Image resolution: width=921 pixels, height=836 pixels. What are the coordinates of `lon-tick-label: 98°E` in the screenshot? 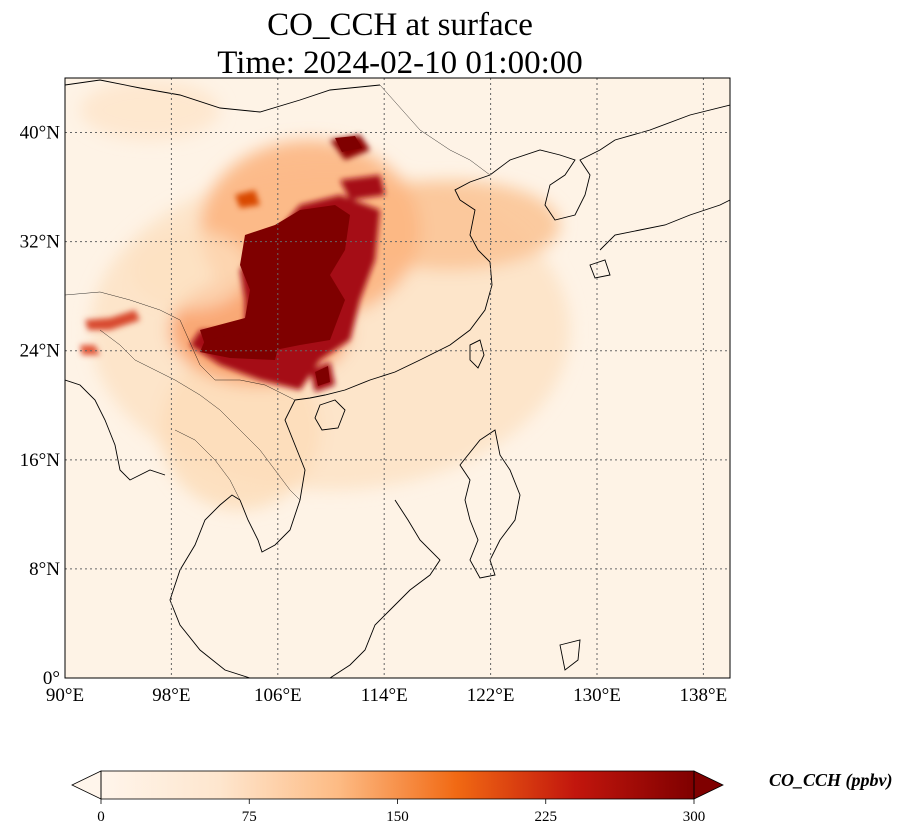 It's located at (171, 695).